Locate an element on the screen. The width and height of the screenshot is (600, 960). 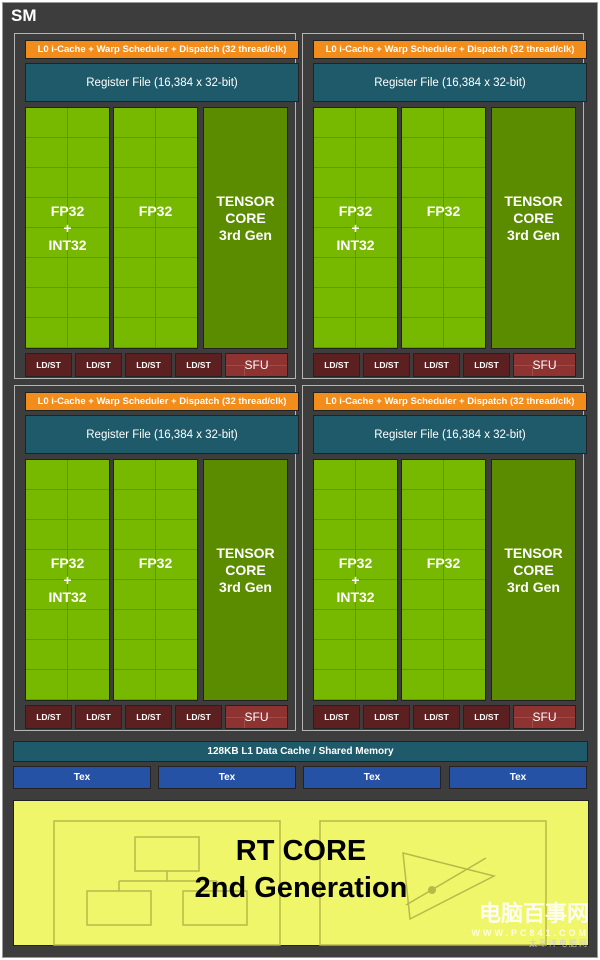
watermark-sub: 太平洋电脑网 is located at coordinates (559, 943).